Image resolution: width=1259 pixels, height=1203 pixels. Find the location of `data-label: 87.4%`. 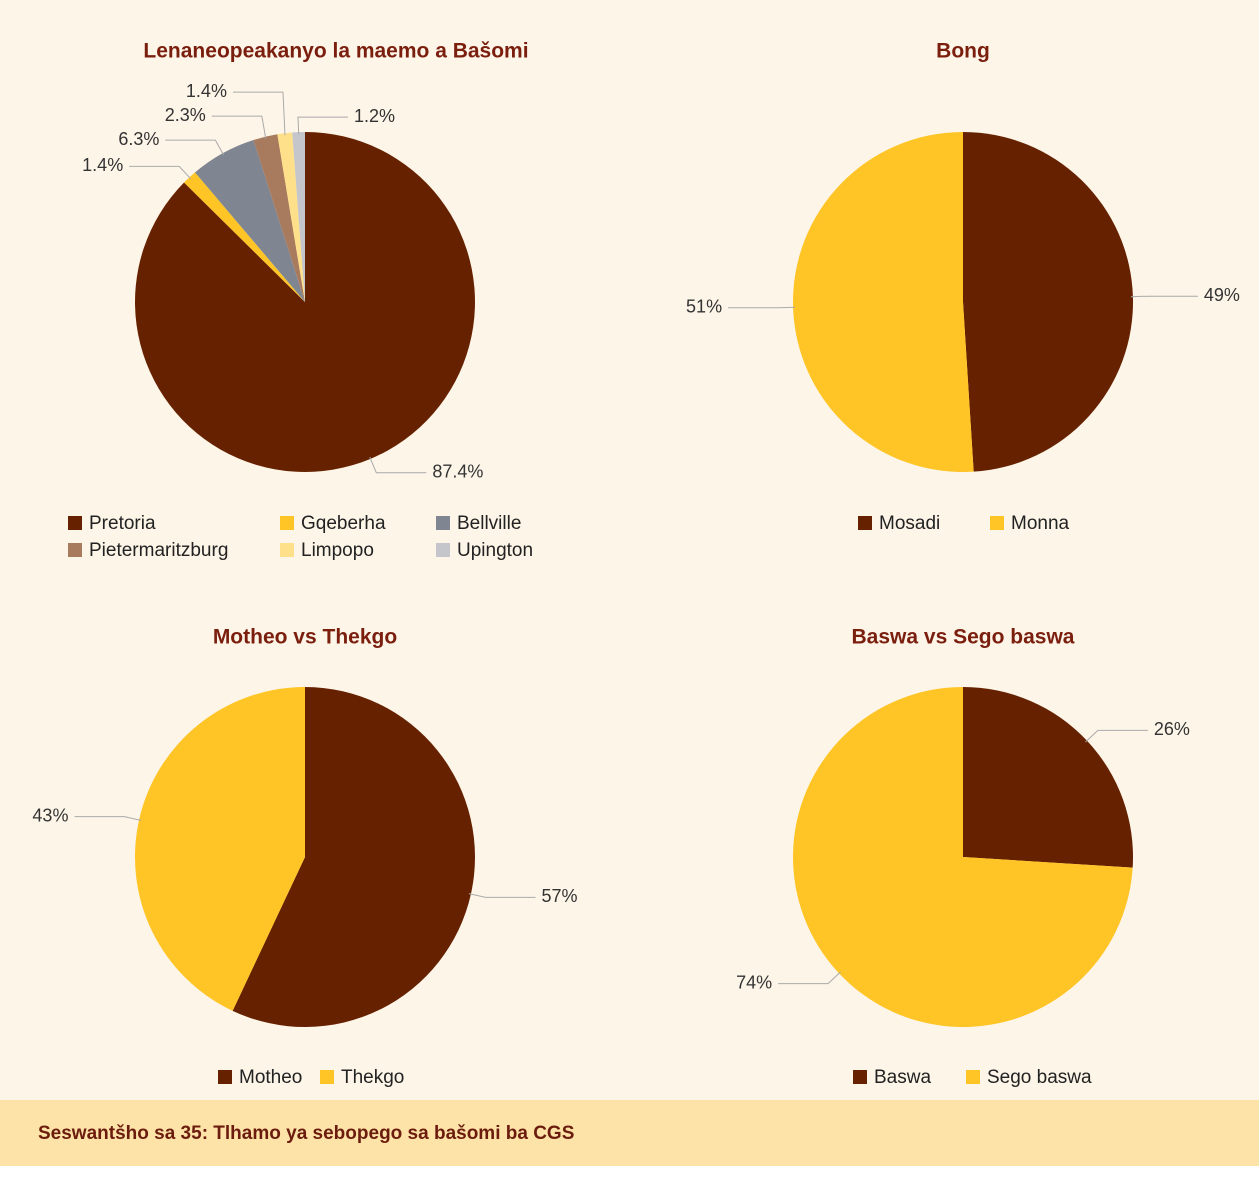

data-label: 87.4% is located at coordinates (457, 471).